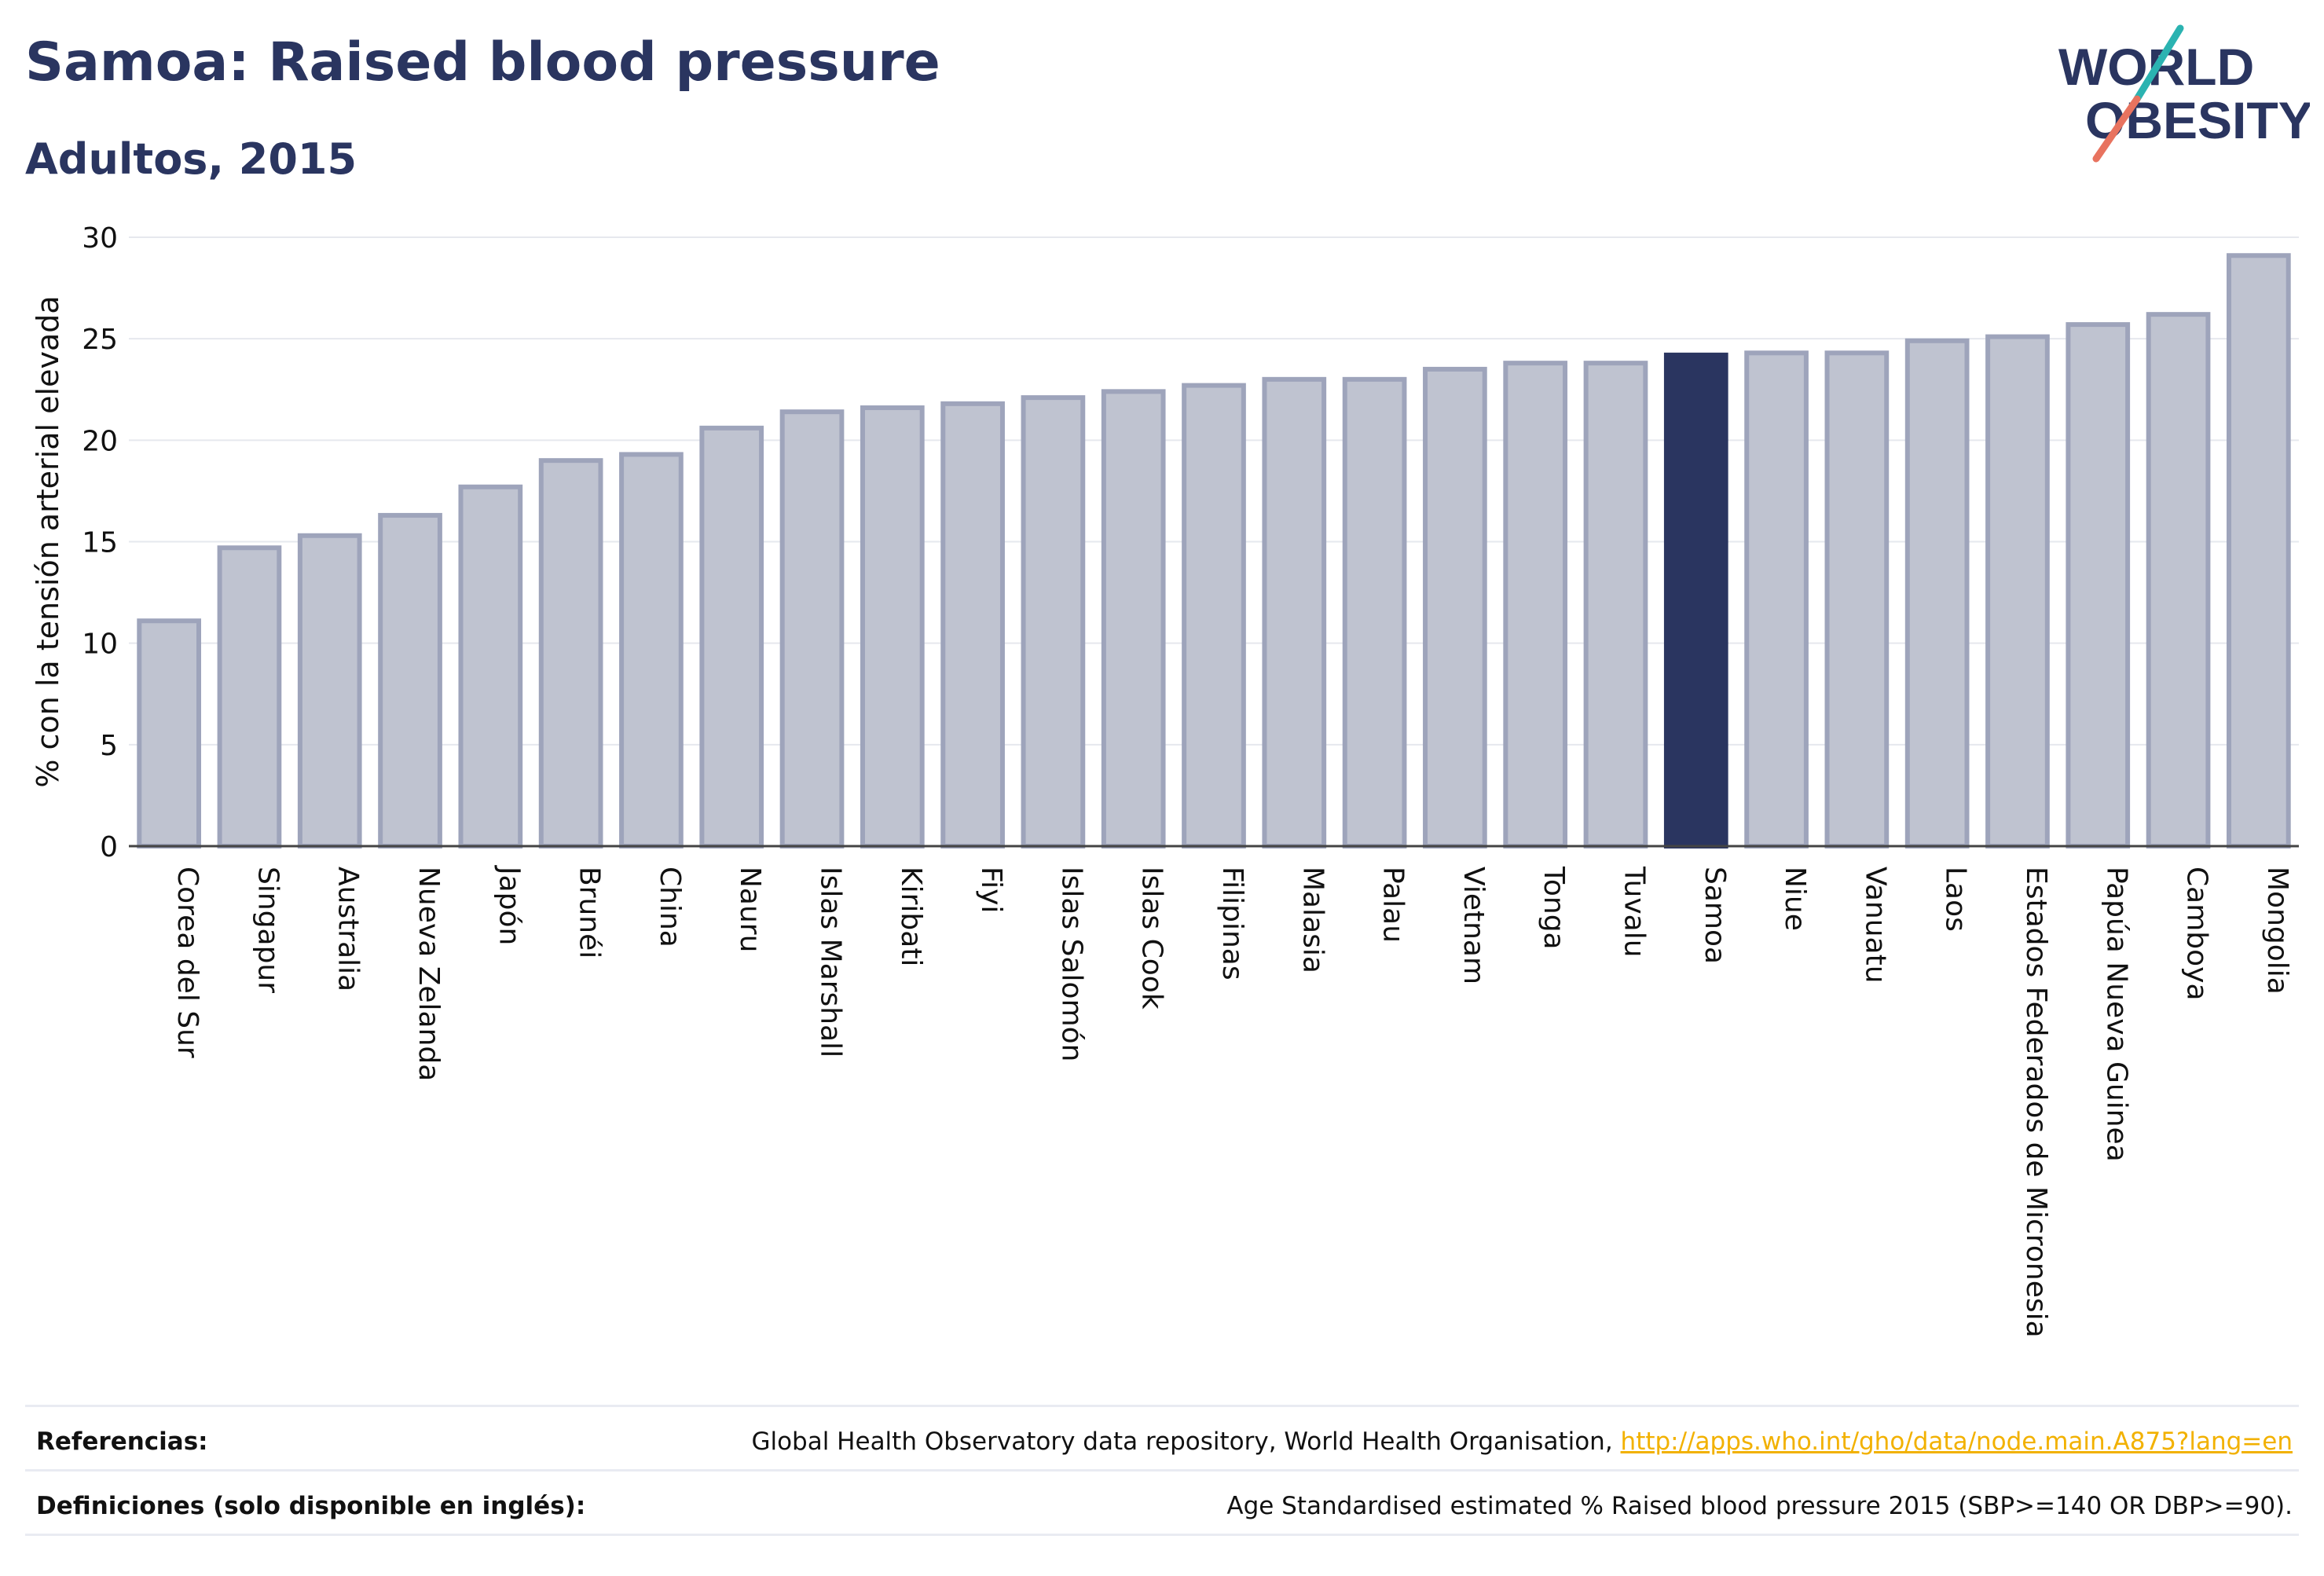 Image resolution: width=2324 pixels, height=1576 pixels. I want to click on x-tick-label: Islas Marshall, so click(831, 962).